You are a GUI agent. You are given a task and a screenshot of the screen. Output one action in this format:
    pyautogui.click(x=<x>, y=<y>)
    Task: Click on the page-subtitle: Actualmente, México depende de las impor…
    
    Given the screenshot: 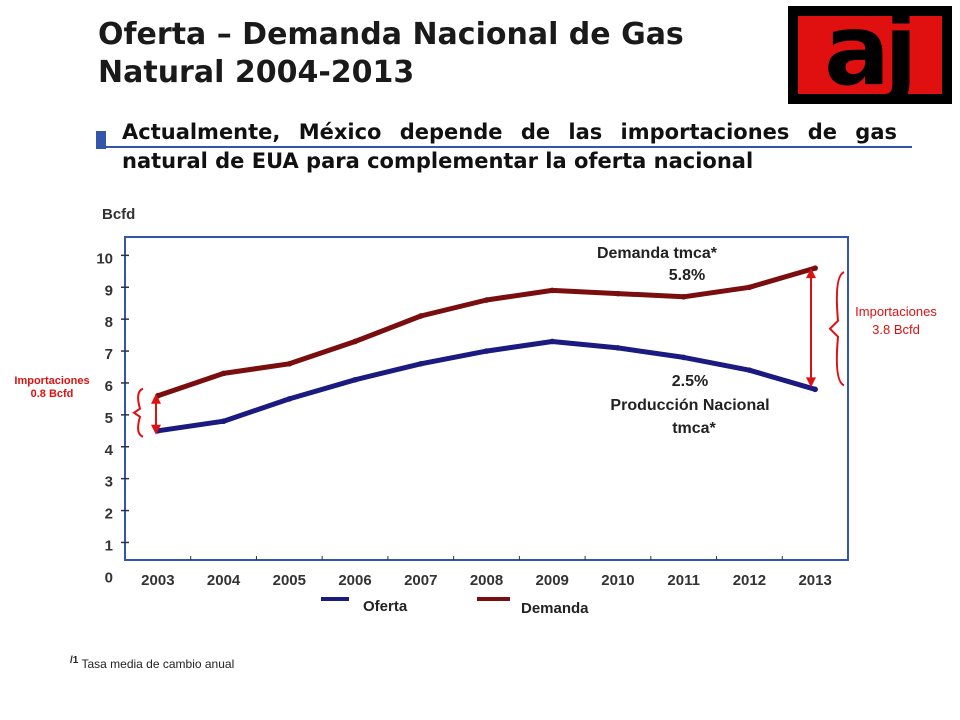 What is the action you would take?
    pyautogui.click(x=509, y=146)
    